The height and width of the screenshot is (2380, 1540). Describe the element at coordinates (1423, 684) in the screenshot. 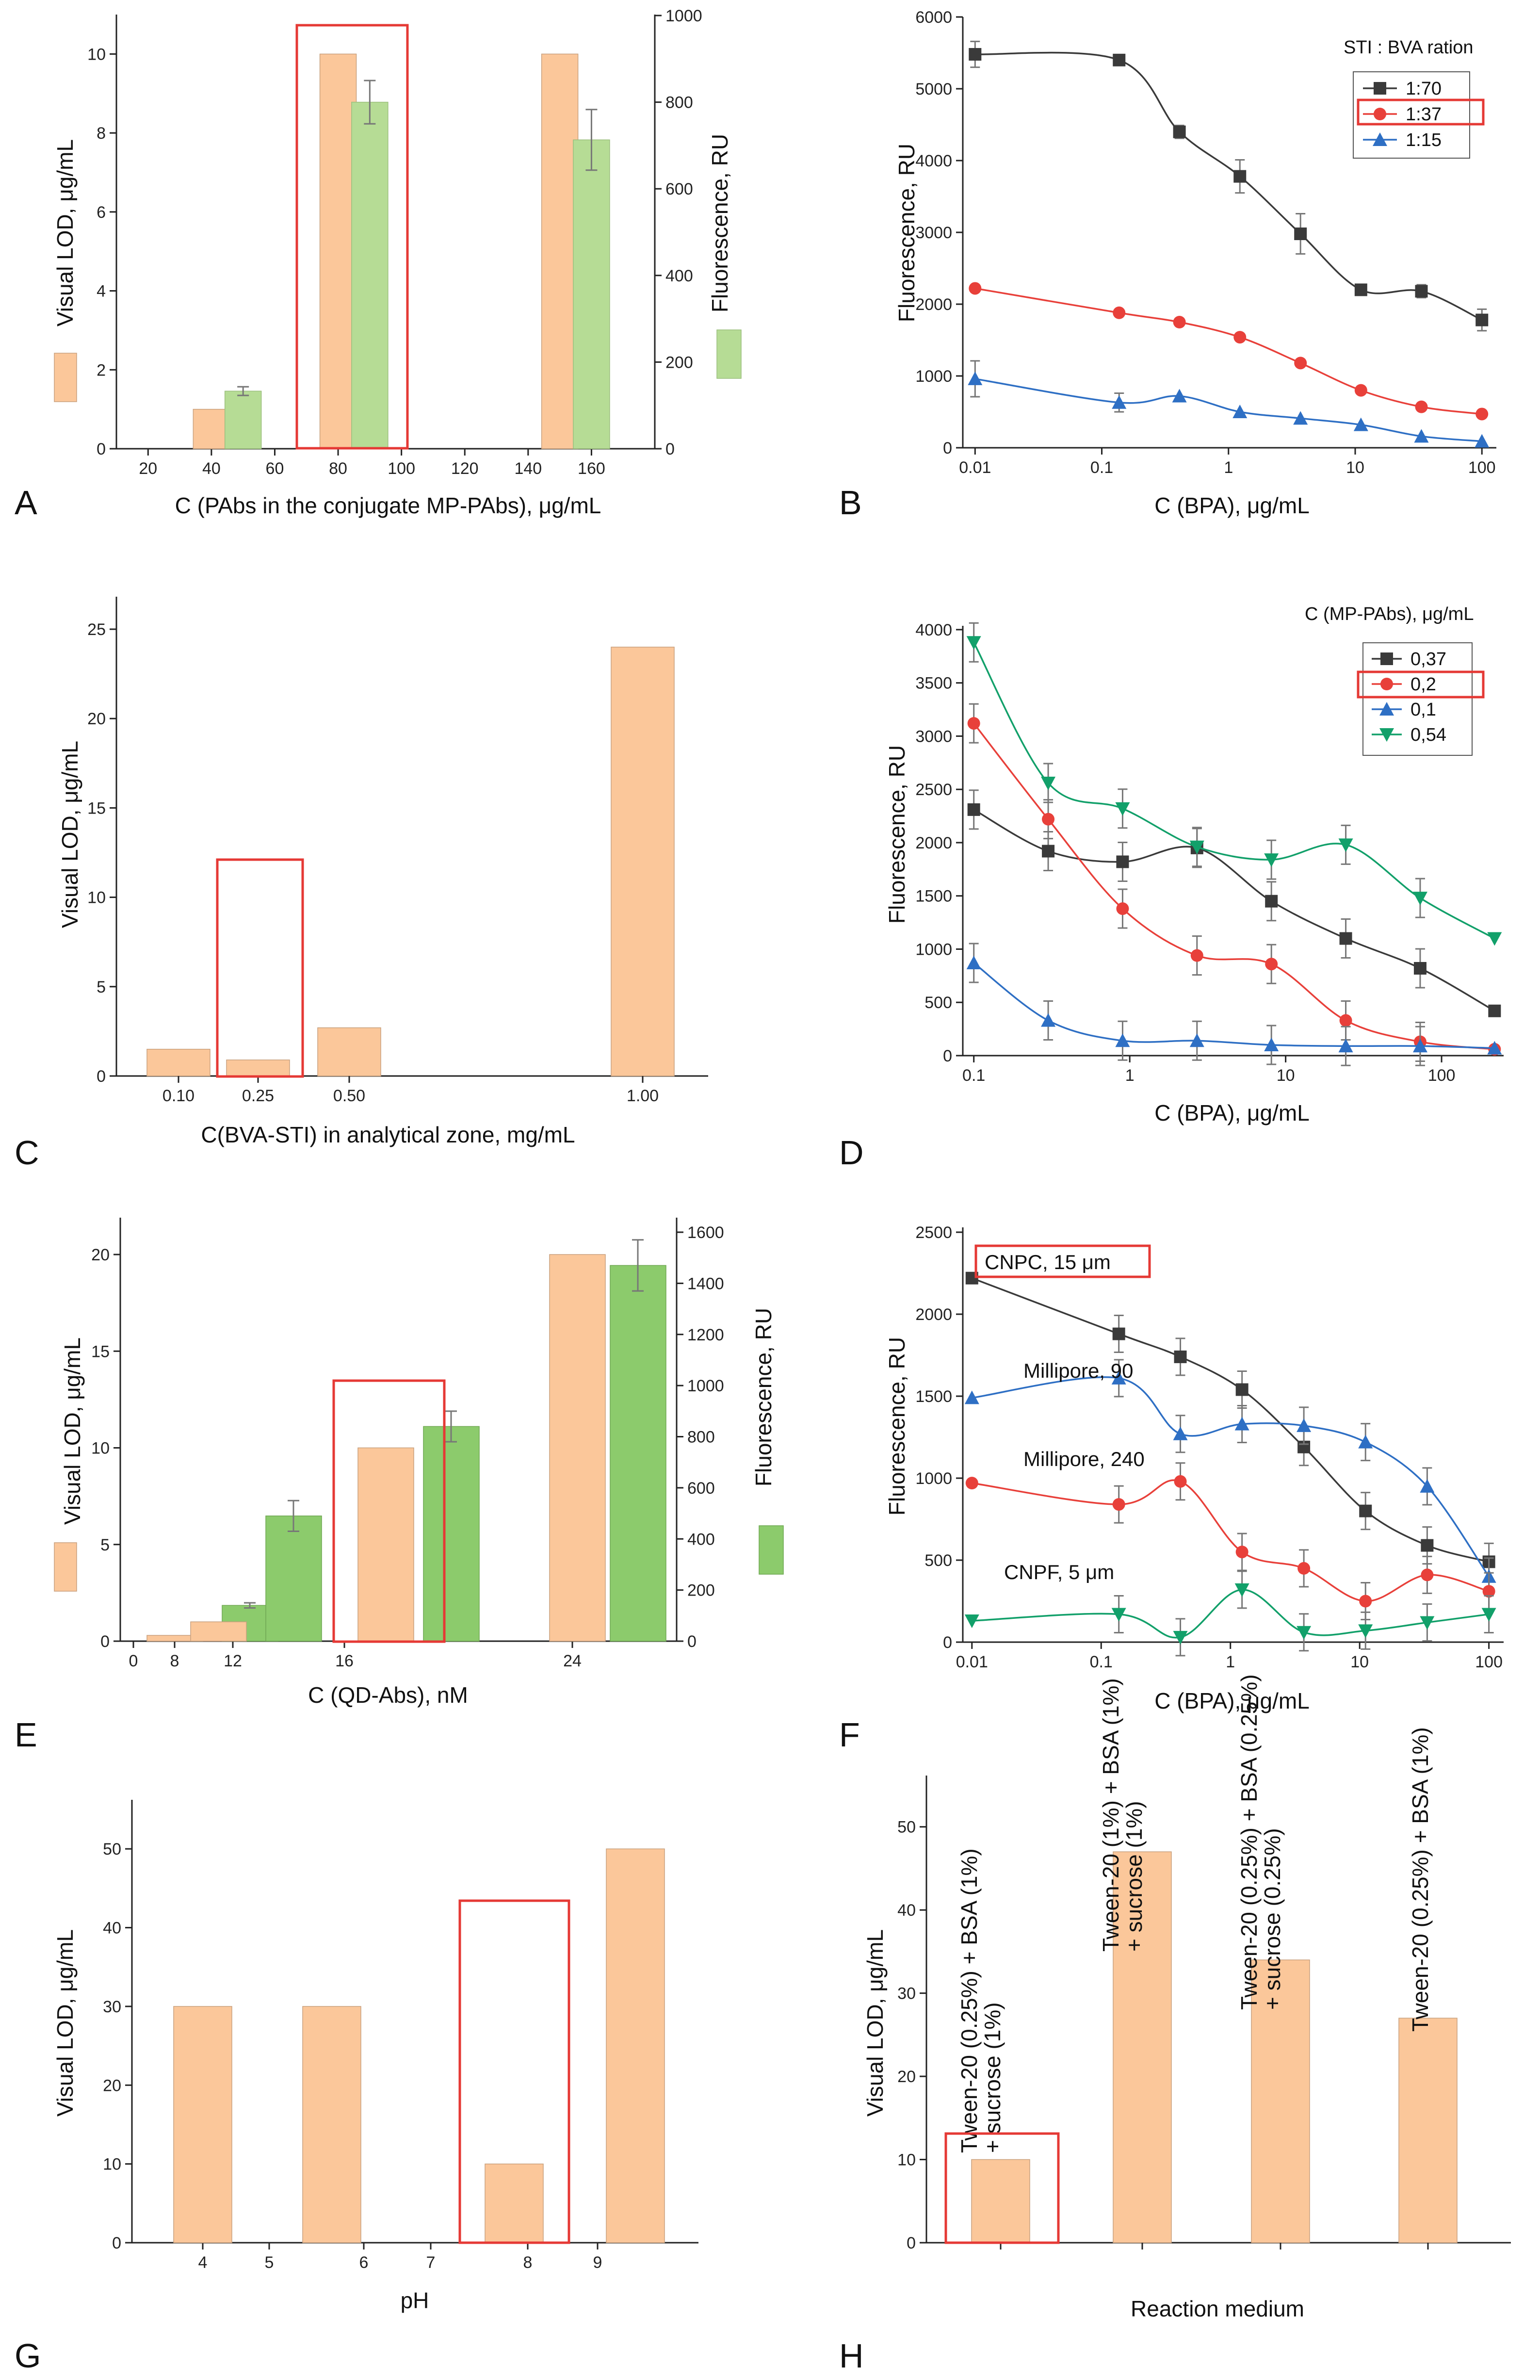

I see `legend-label: 0,2` at that location.